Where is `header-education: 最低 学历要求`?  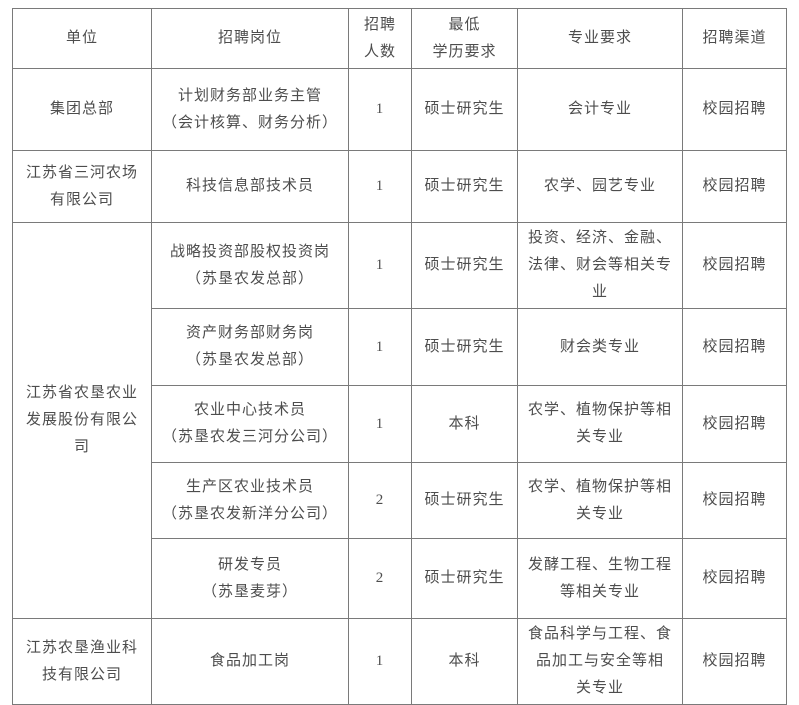 header-education: 最低 学历要求 is located at coordinates (464, 38).